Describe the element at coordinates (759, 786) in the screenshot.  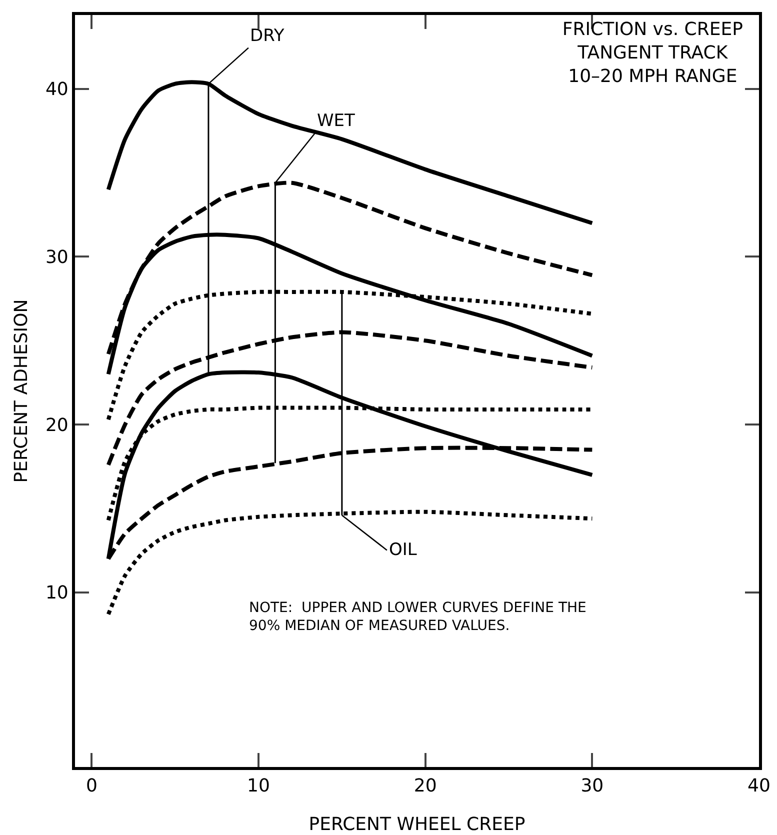
I see `x-tick-label: 40` at that location.